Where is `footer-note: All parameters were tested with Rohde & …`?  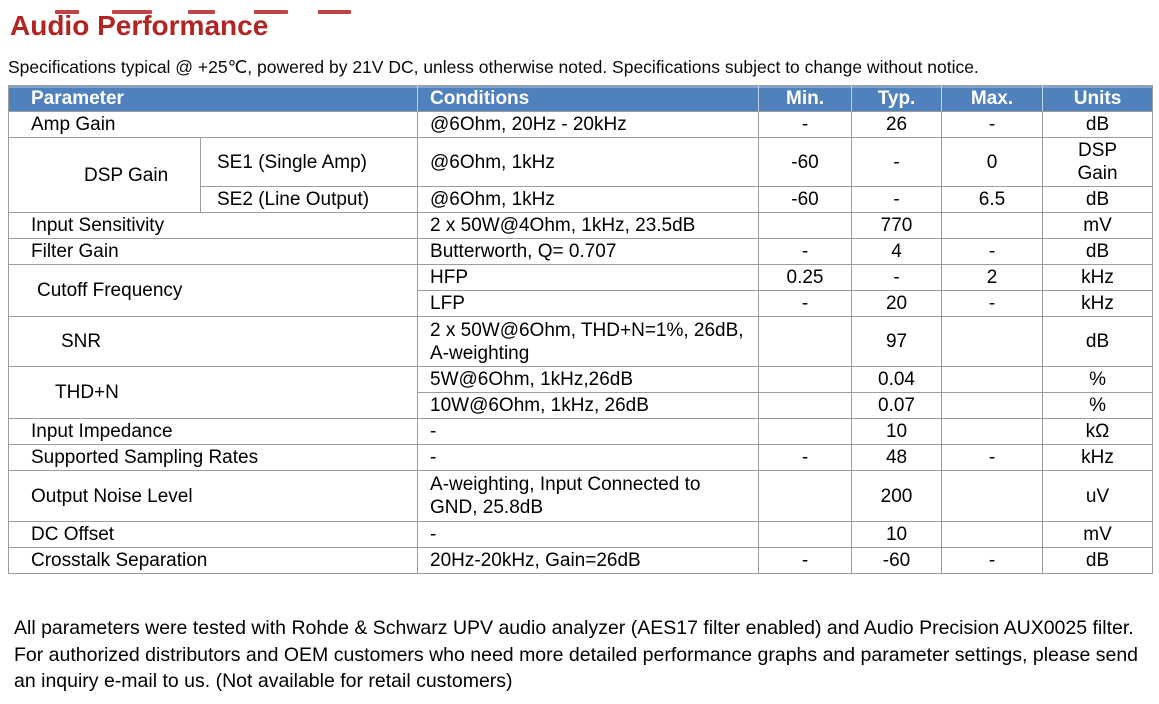 footer-note: All parameters were tested with Rohde & … is located at coordinates (576, 654).